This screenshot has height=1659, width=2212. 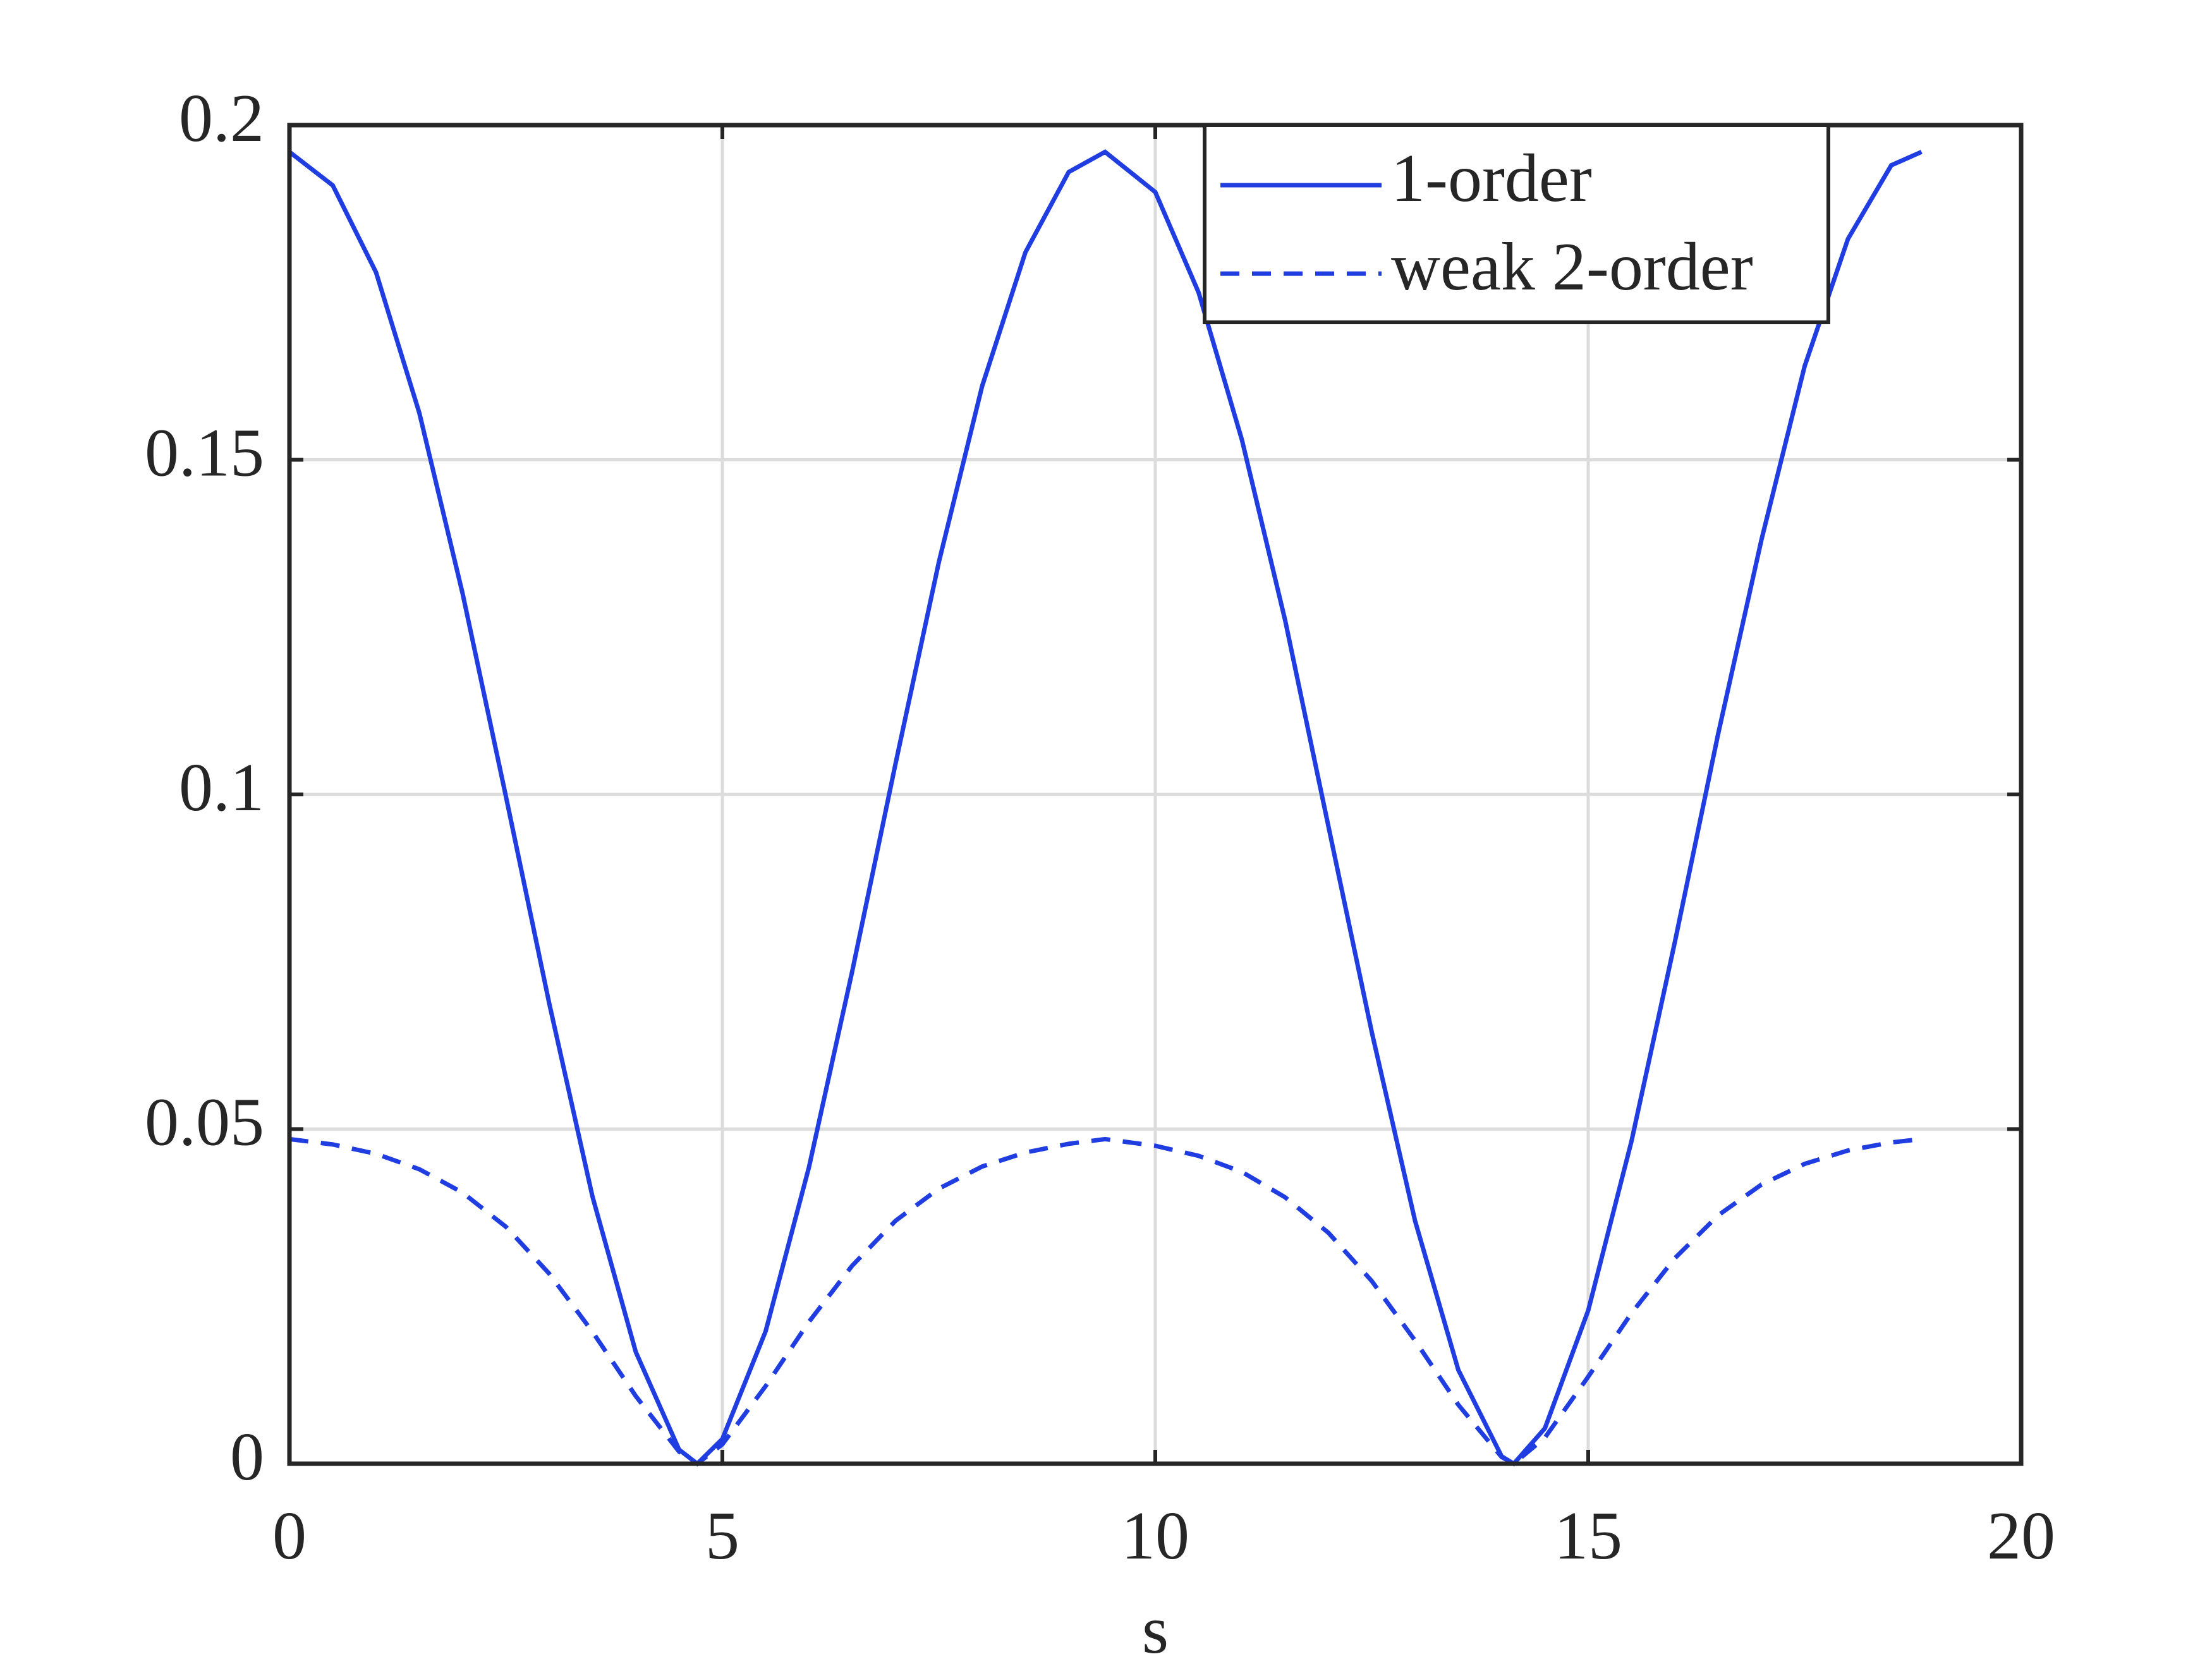 What do you see at coordinates (221, 787) in the screenshot?
I see `y-tick-label: 0.1` at bounding box center [221, 787].